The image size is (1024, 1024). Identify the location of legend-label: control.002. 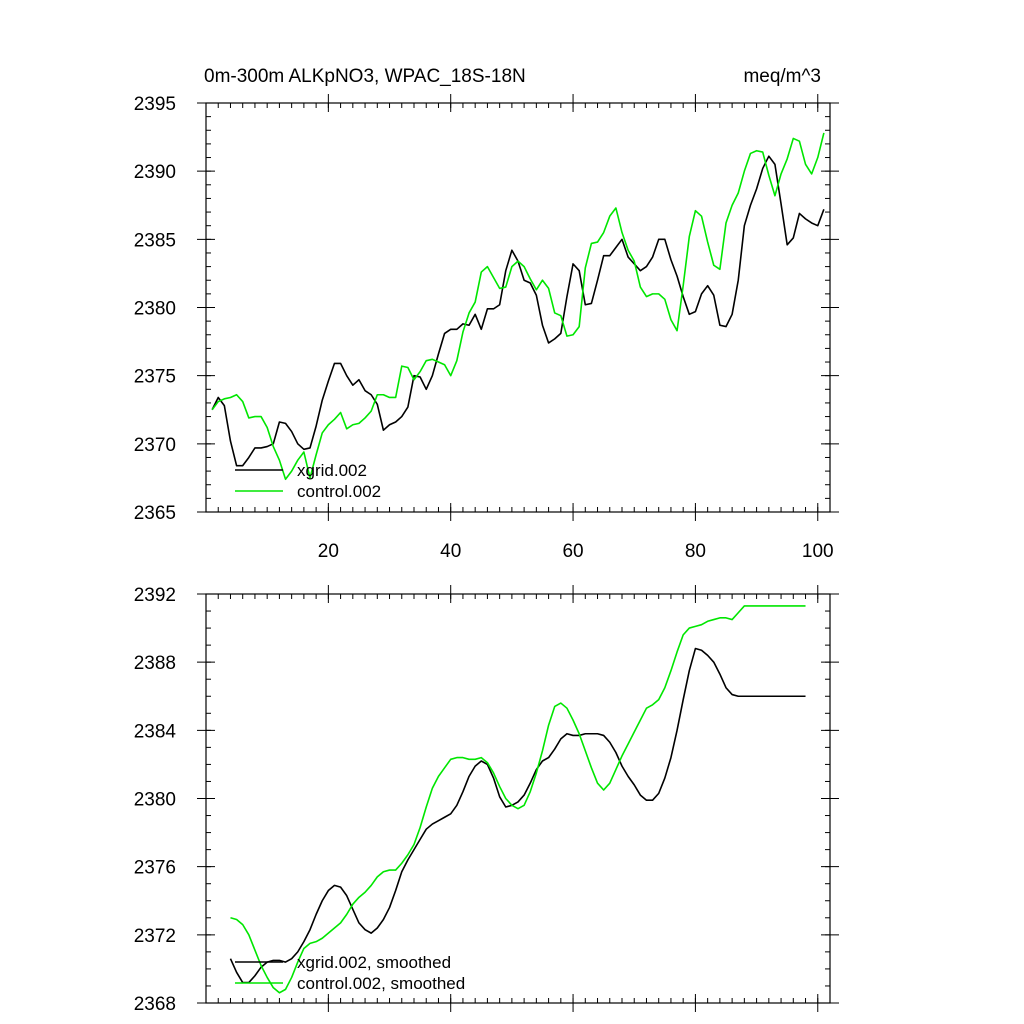
(339, 491).